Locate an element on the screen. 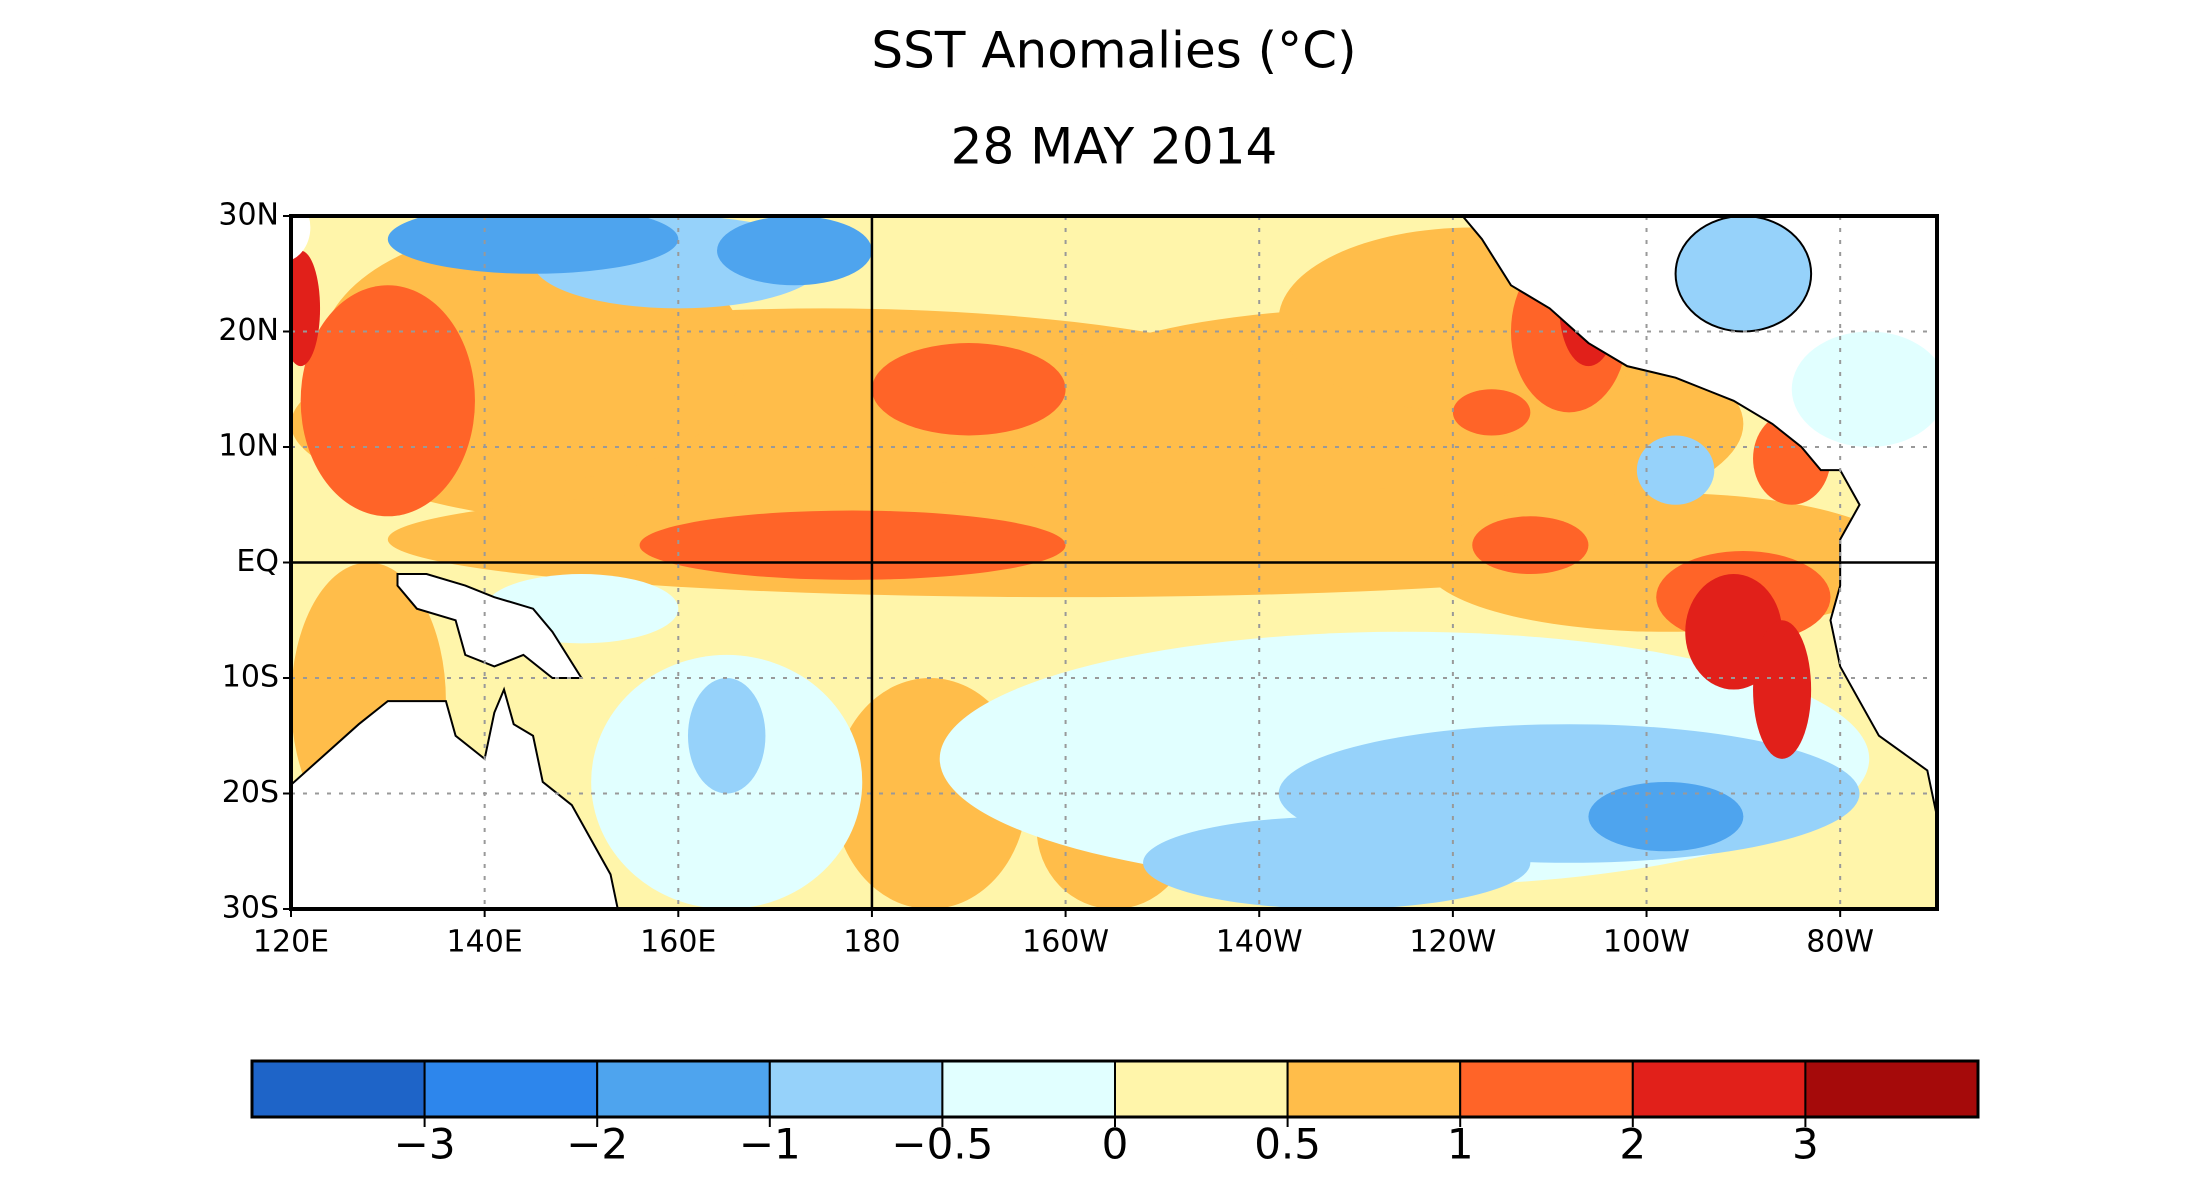  y-tick-label: 20S is located at coordinates (250, 792).